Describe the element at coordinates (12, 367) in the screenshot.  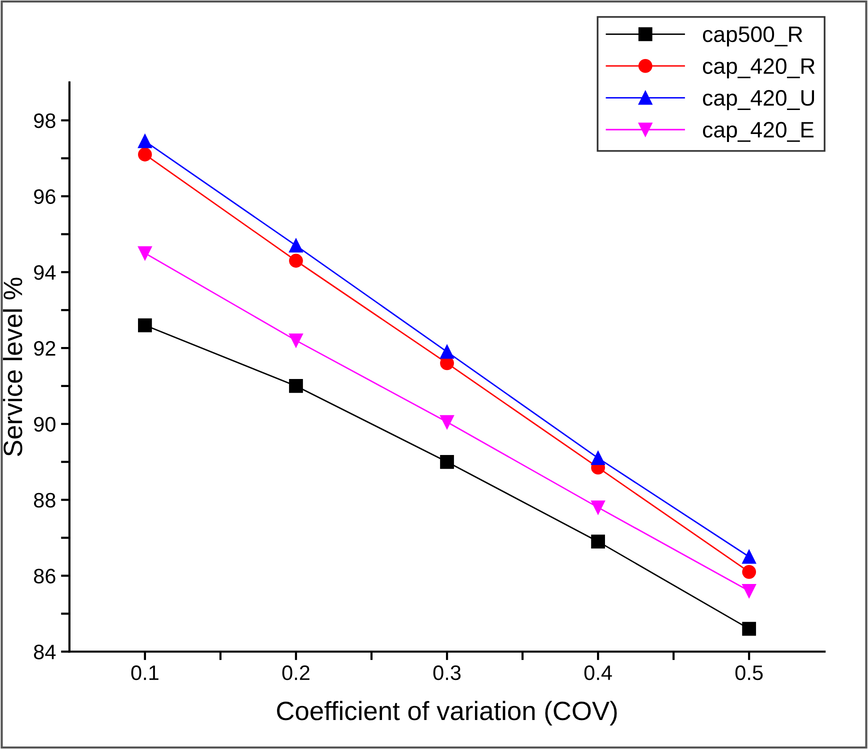
I see `y-axis-title: Service level %` at that location.